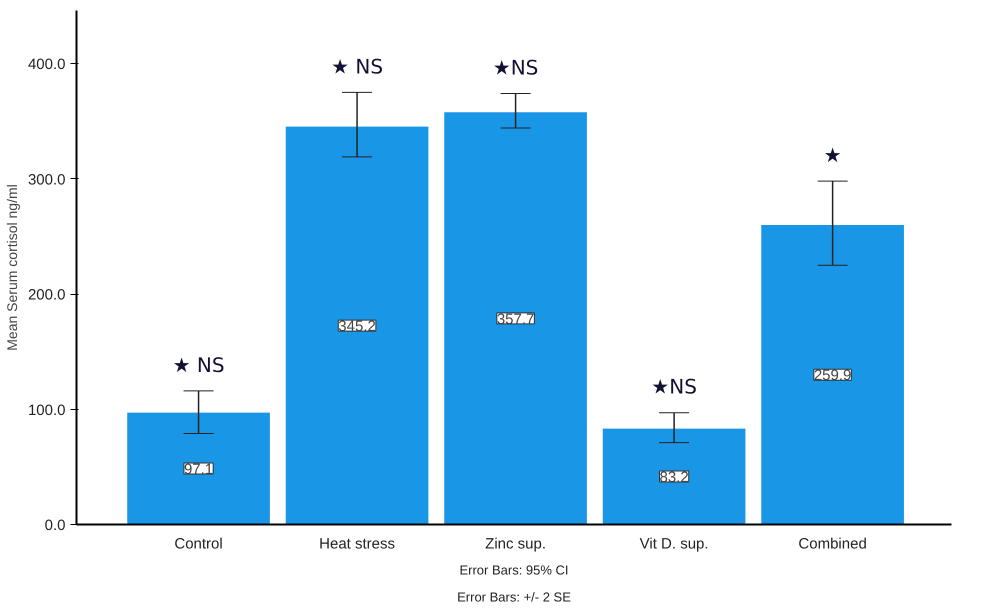  What do you see at coordinates (47, 295) in the screenshot?
I see `y-tick-label: 200.0` at bounding box center [47, 295].